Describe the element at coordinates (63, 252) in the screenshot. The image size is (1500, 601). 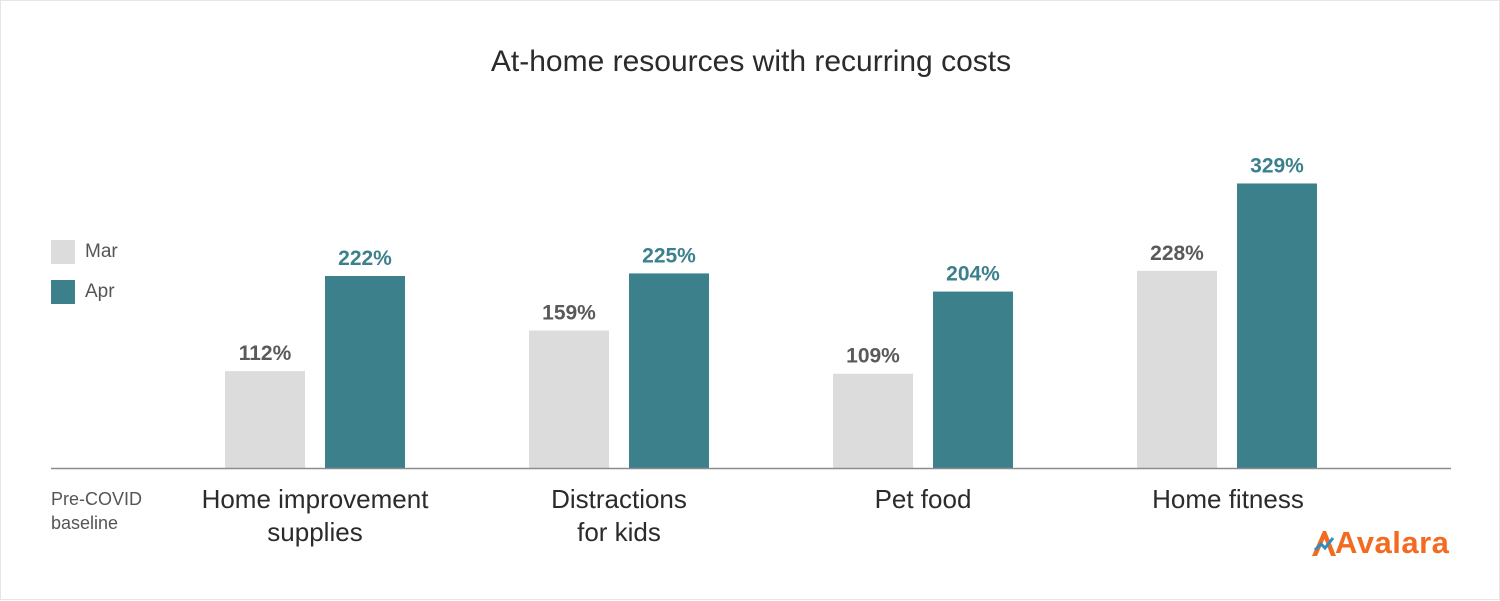
I see `legend-swatch-mar` at that location.